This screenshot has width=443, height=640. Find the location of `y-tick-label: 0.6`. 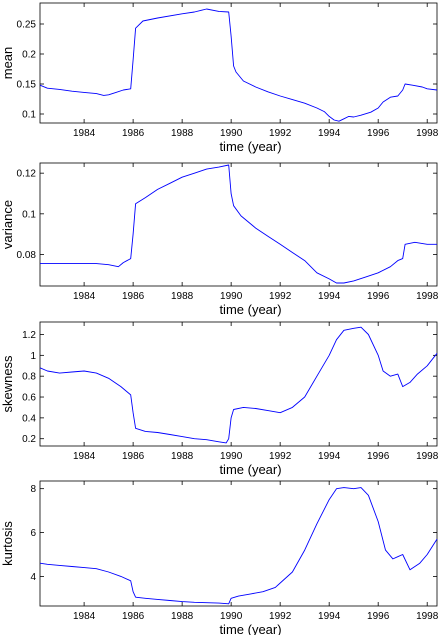

y-tick-label: 0.6 is located at coordinates (29, 398).